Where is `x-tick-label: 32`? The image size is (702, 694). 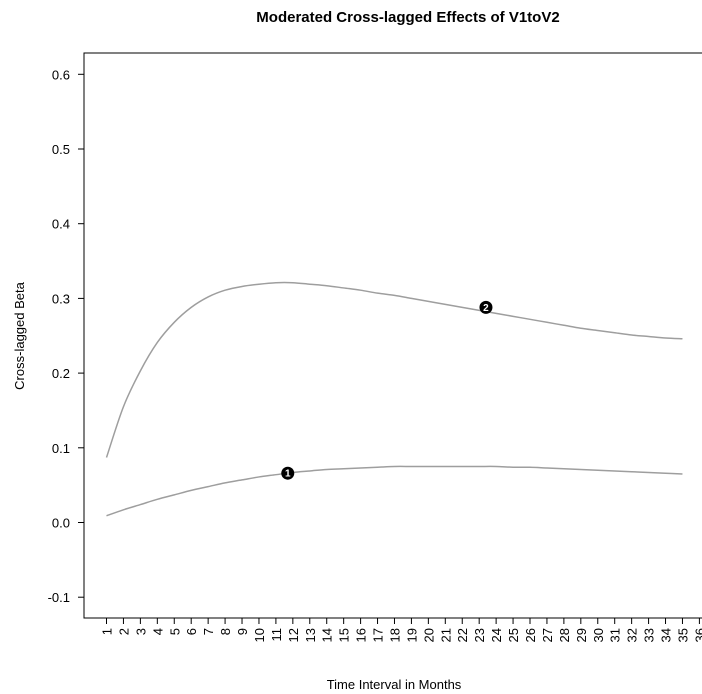 x-tick-label: 32 is located at coordinates (632, 635).